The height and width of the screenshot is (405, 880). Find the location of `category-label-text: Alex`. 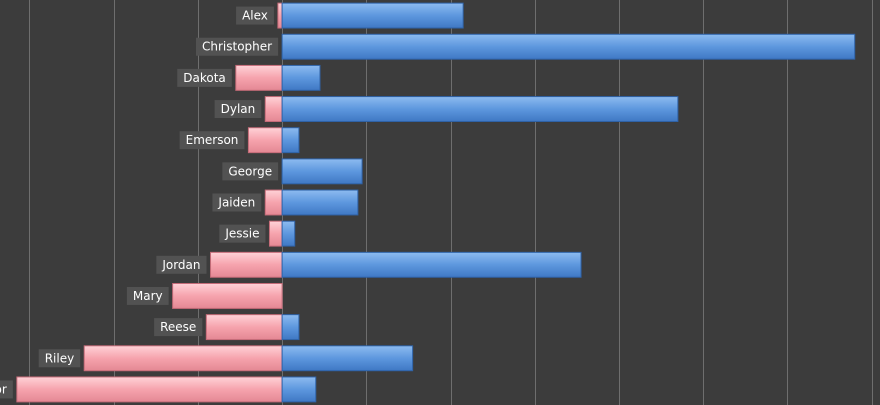

category-label-text: Alex is located at coordinates (255, 16).